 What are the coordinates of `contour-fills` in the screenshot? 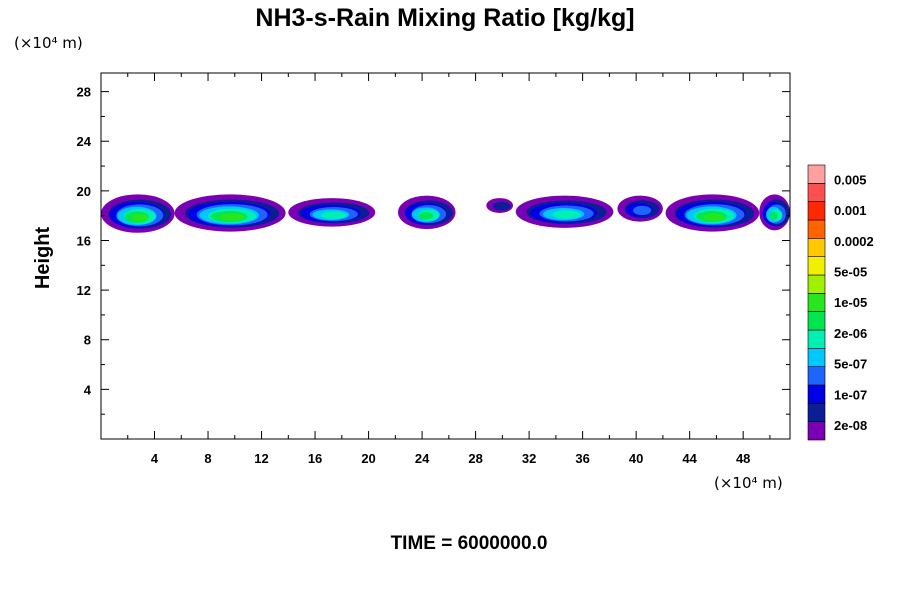 It's located at (445, 213).